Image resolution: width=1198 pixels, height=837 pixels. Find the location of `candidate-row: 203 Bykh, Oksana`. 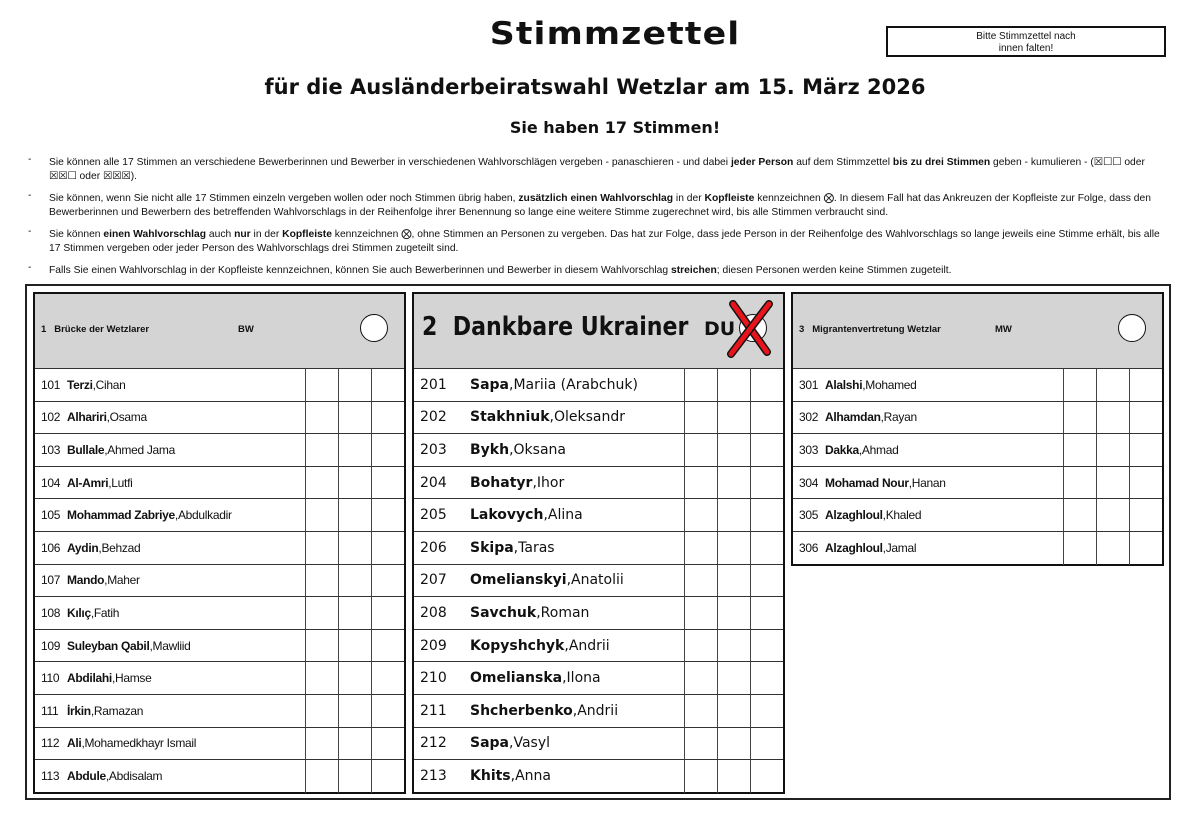

candidate-row: 203 Bykh, Oksana is located at coordinates (598, 450).